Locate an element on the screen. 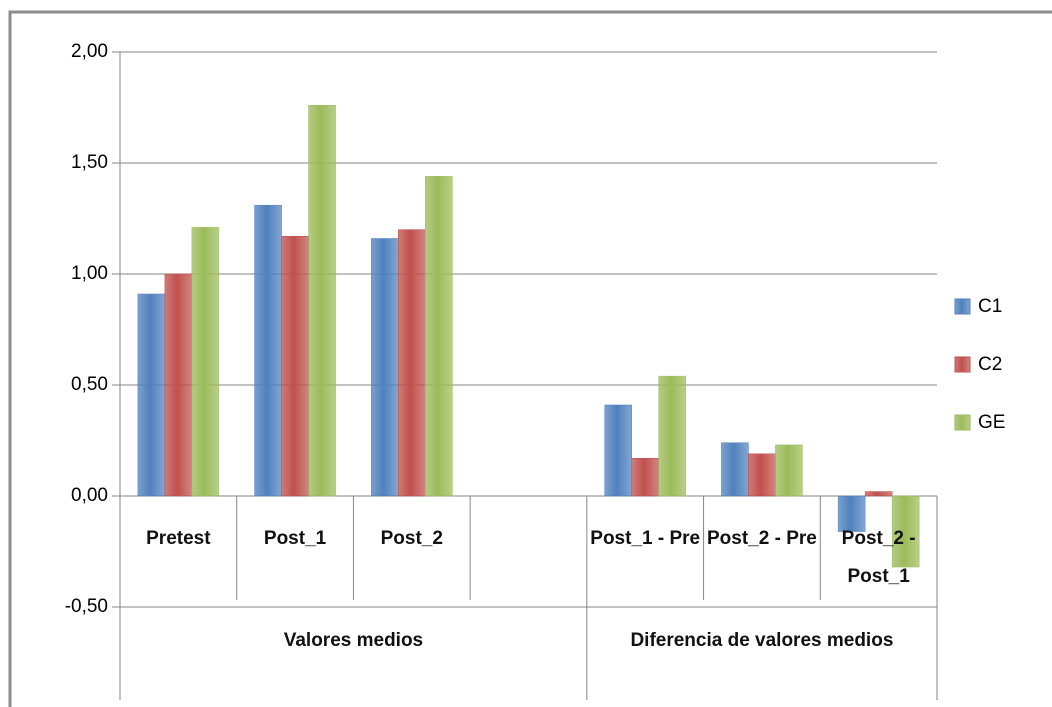 This screenshot has width=1052, height=707. x-tick-label: Post_1 is located at coordinates (295, 538).